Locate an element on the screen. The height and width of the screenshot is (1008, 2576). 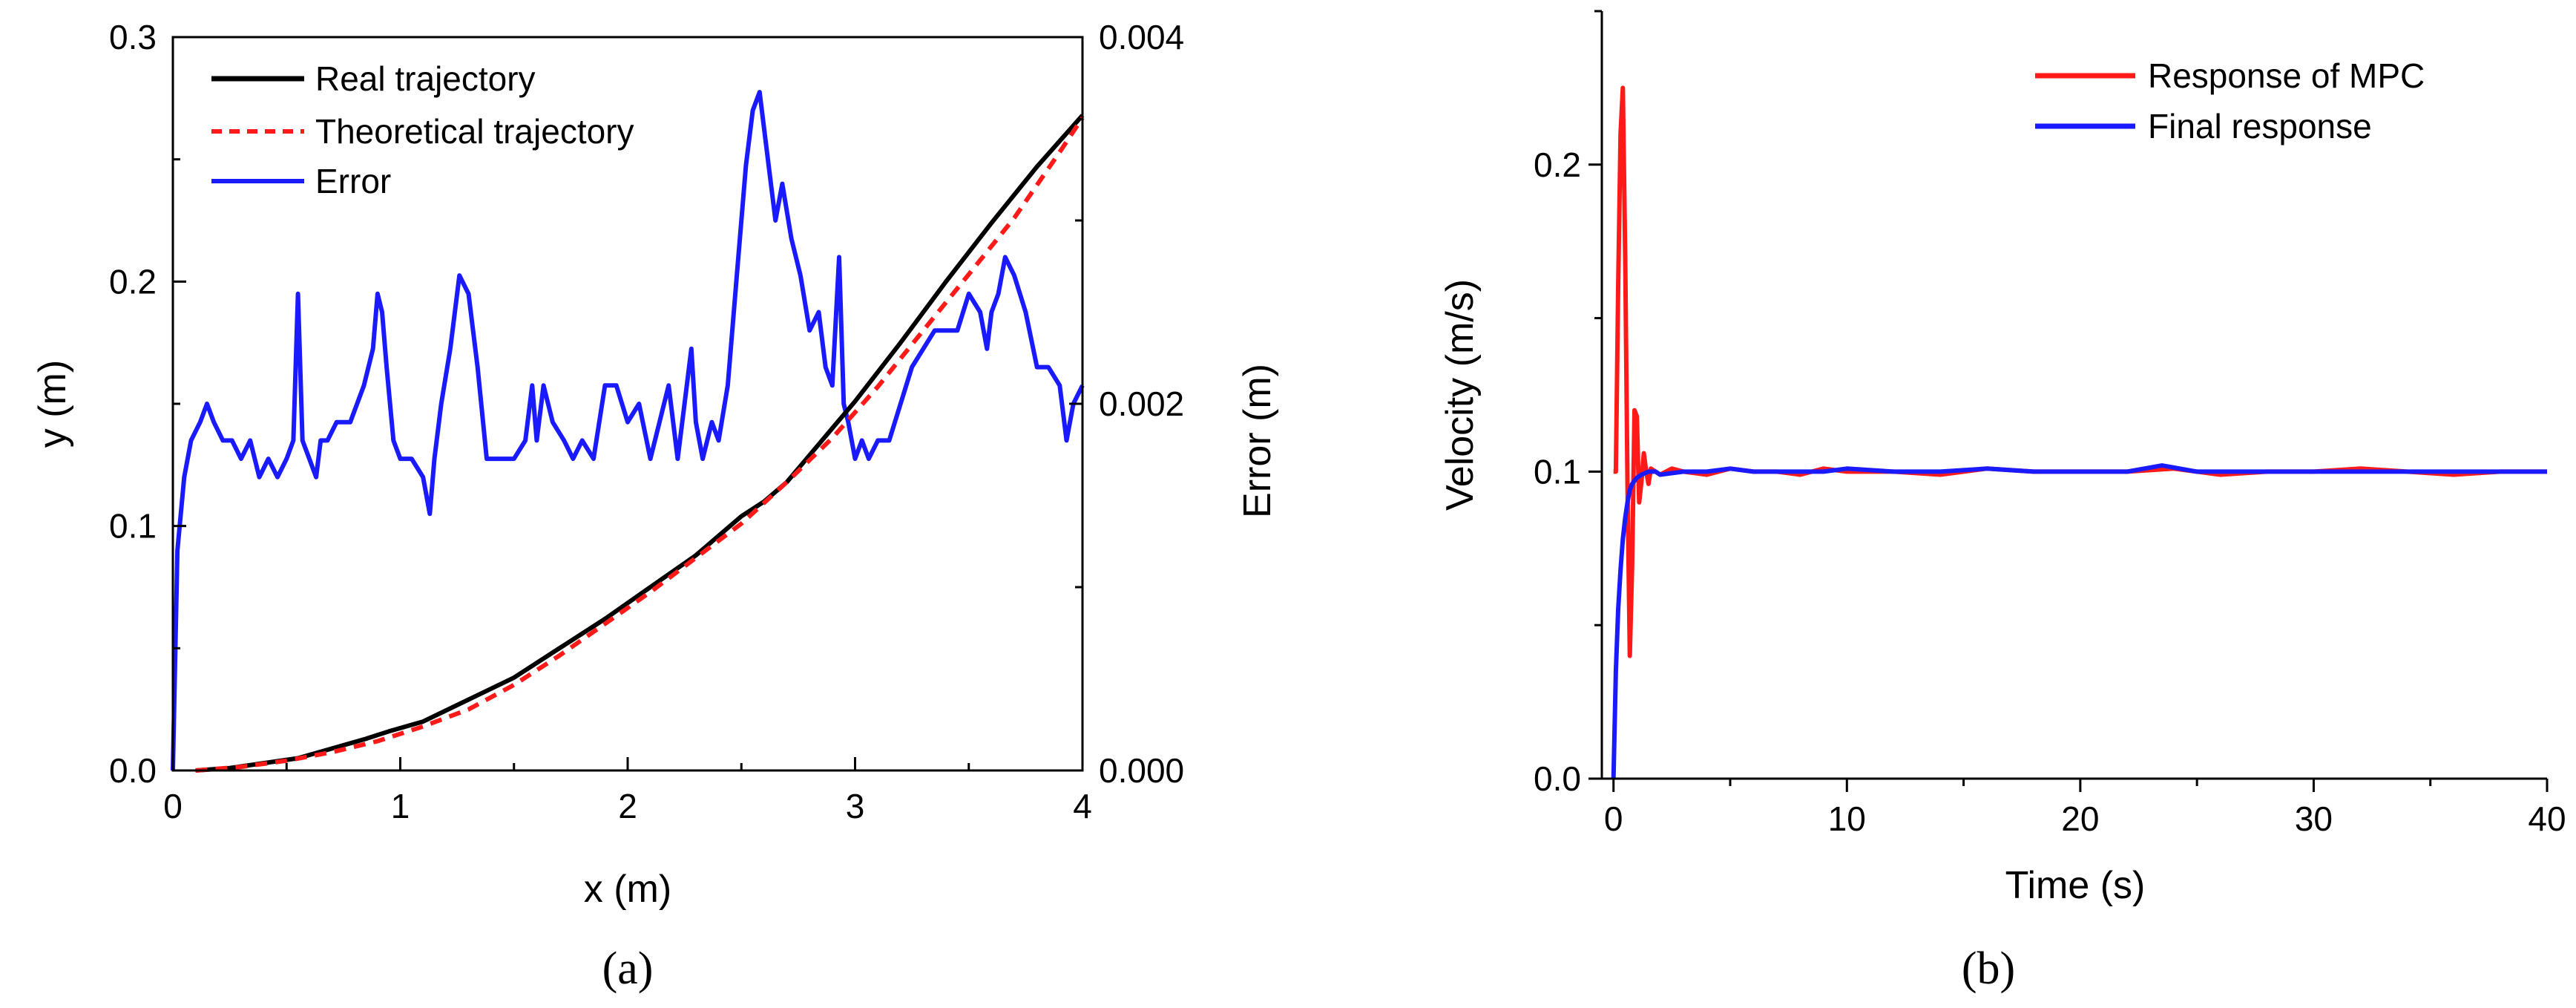
panel-b-legend: Response of MPC Final response is located at coordinates (2230, 101).